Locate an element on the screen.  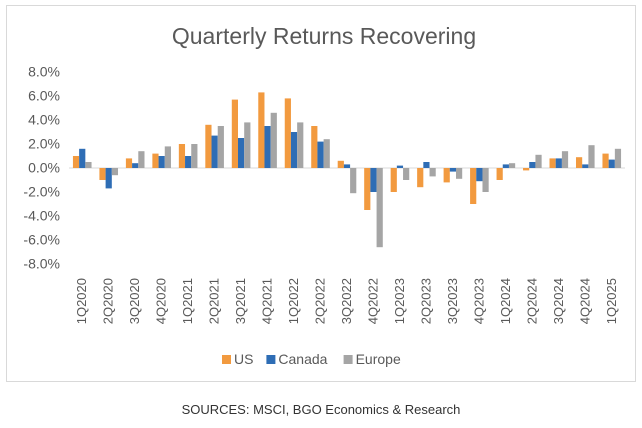
source-note: SOURCES: MSCI, BGO Economics & Research is located at coordinates (321, 409).